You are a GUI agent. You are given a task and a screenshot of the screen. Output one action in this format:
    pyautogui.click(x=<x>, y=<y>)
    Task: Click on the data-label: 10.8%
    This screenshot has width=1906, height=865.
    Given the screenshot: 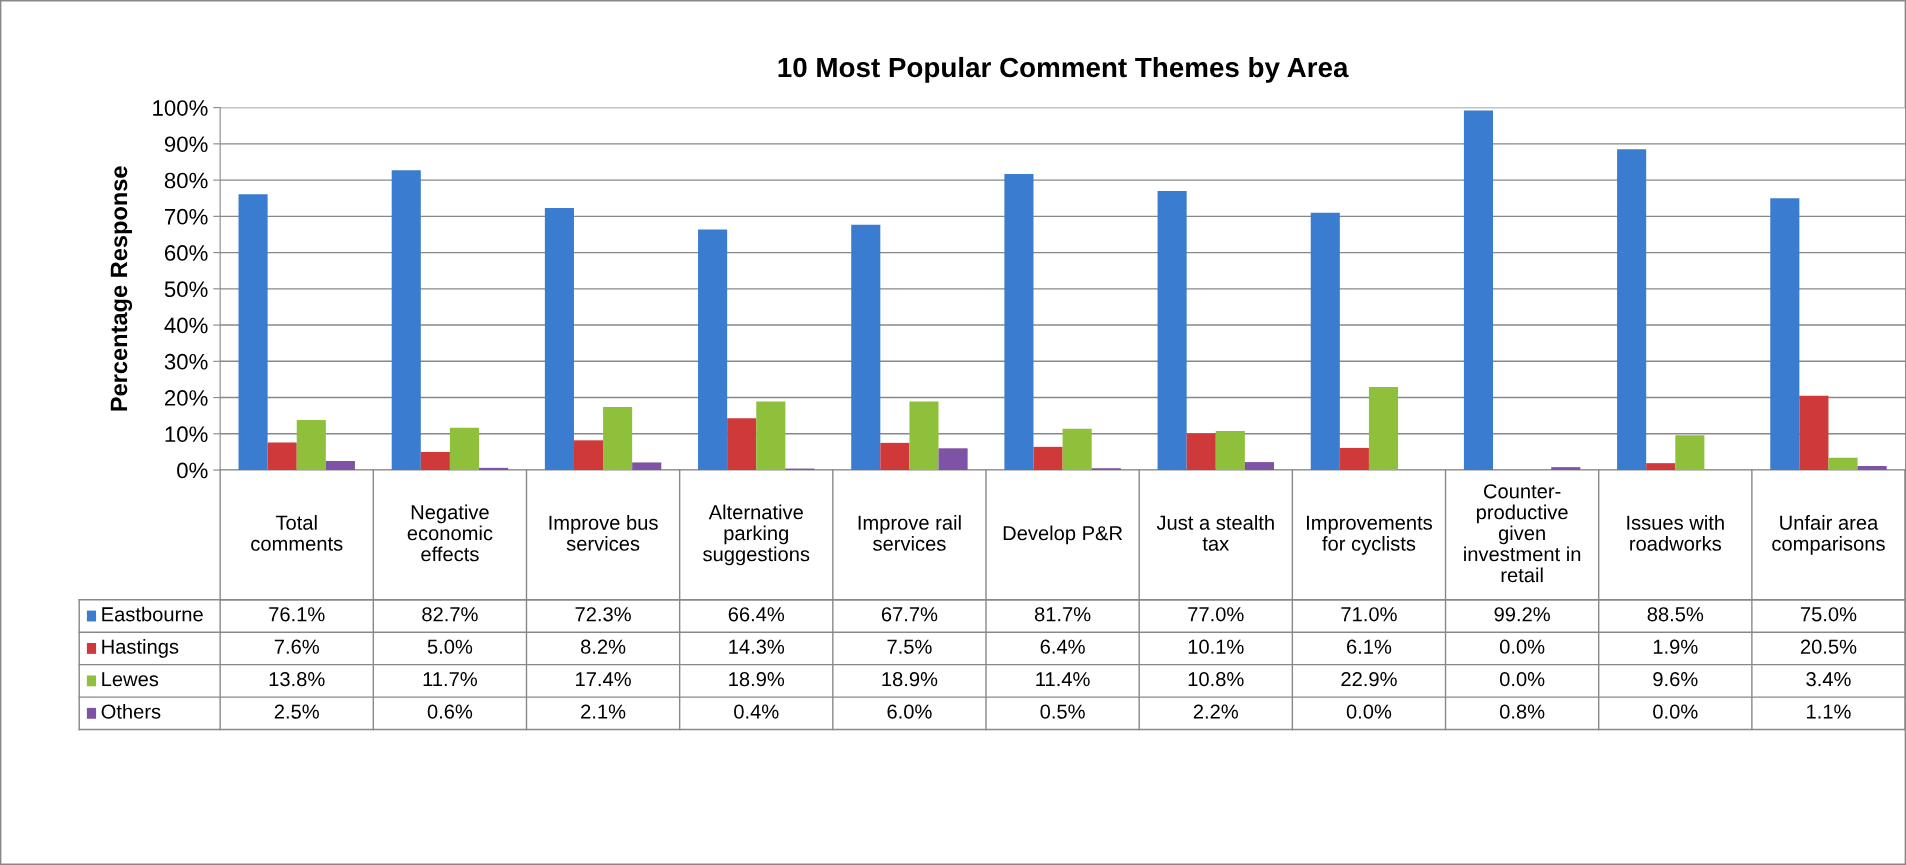 What is the action you would take?
    pyautogui.click(x=1216, y=679)
    